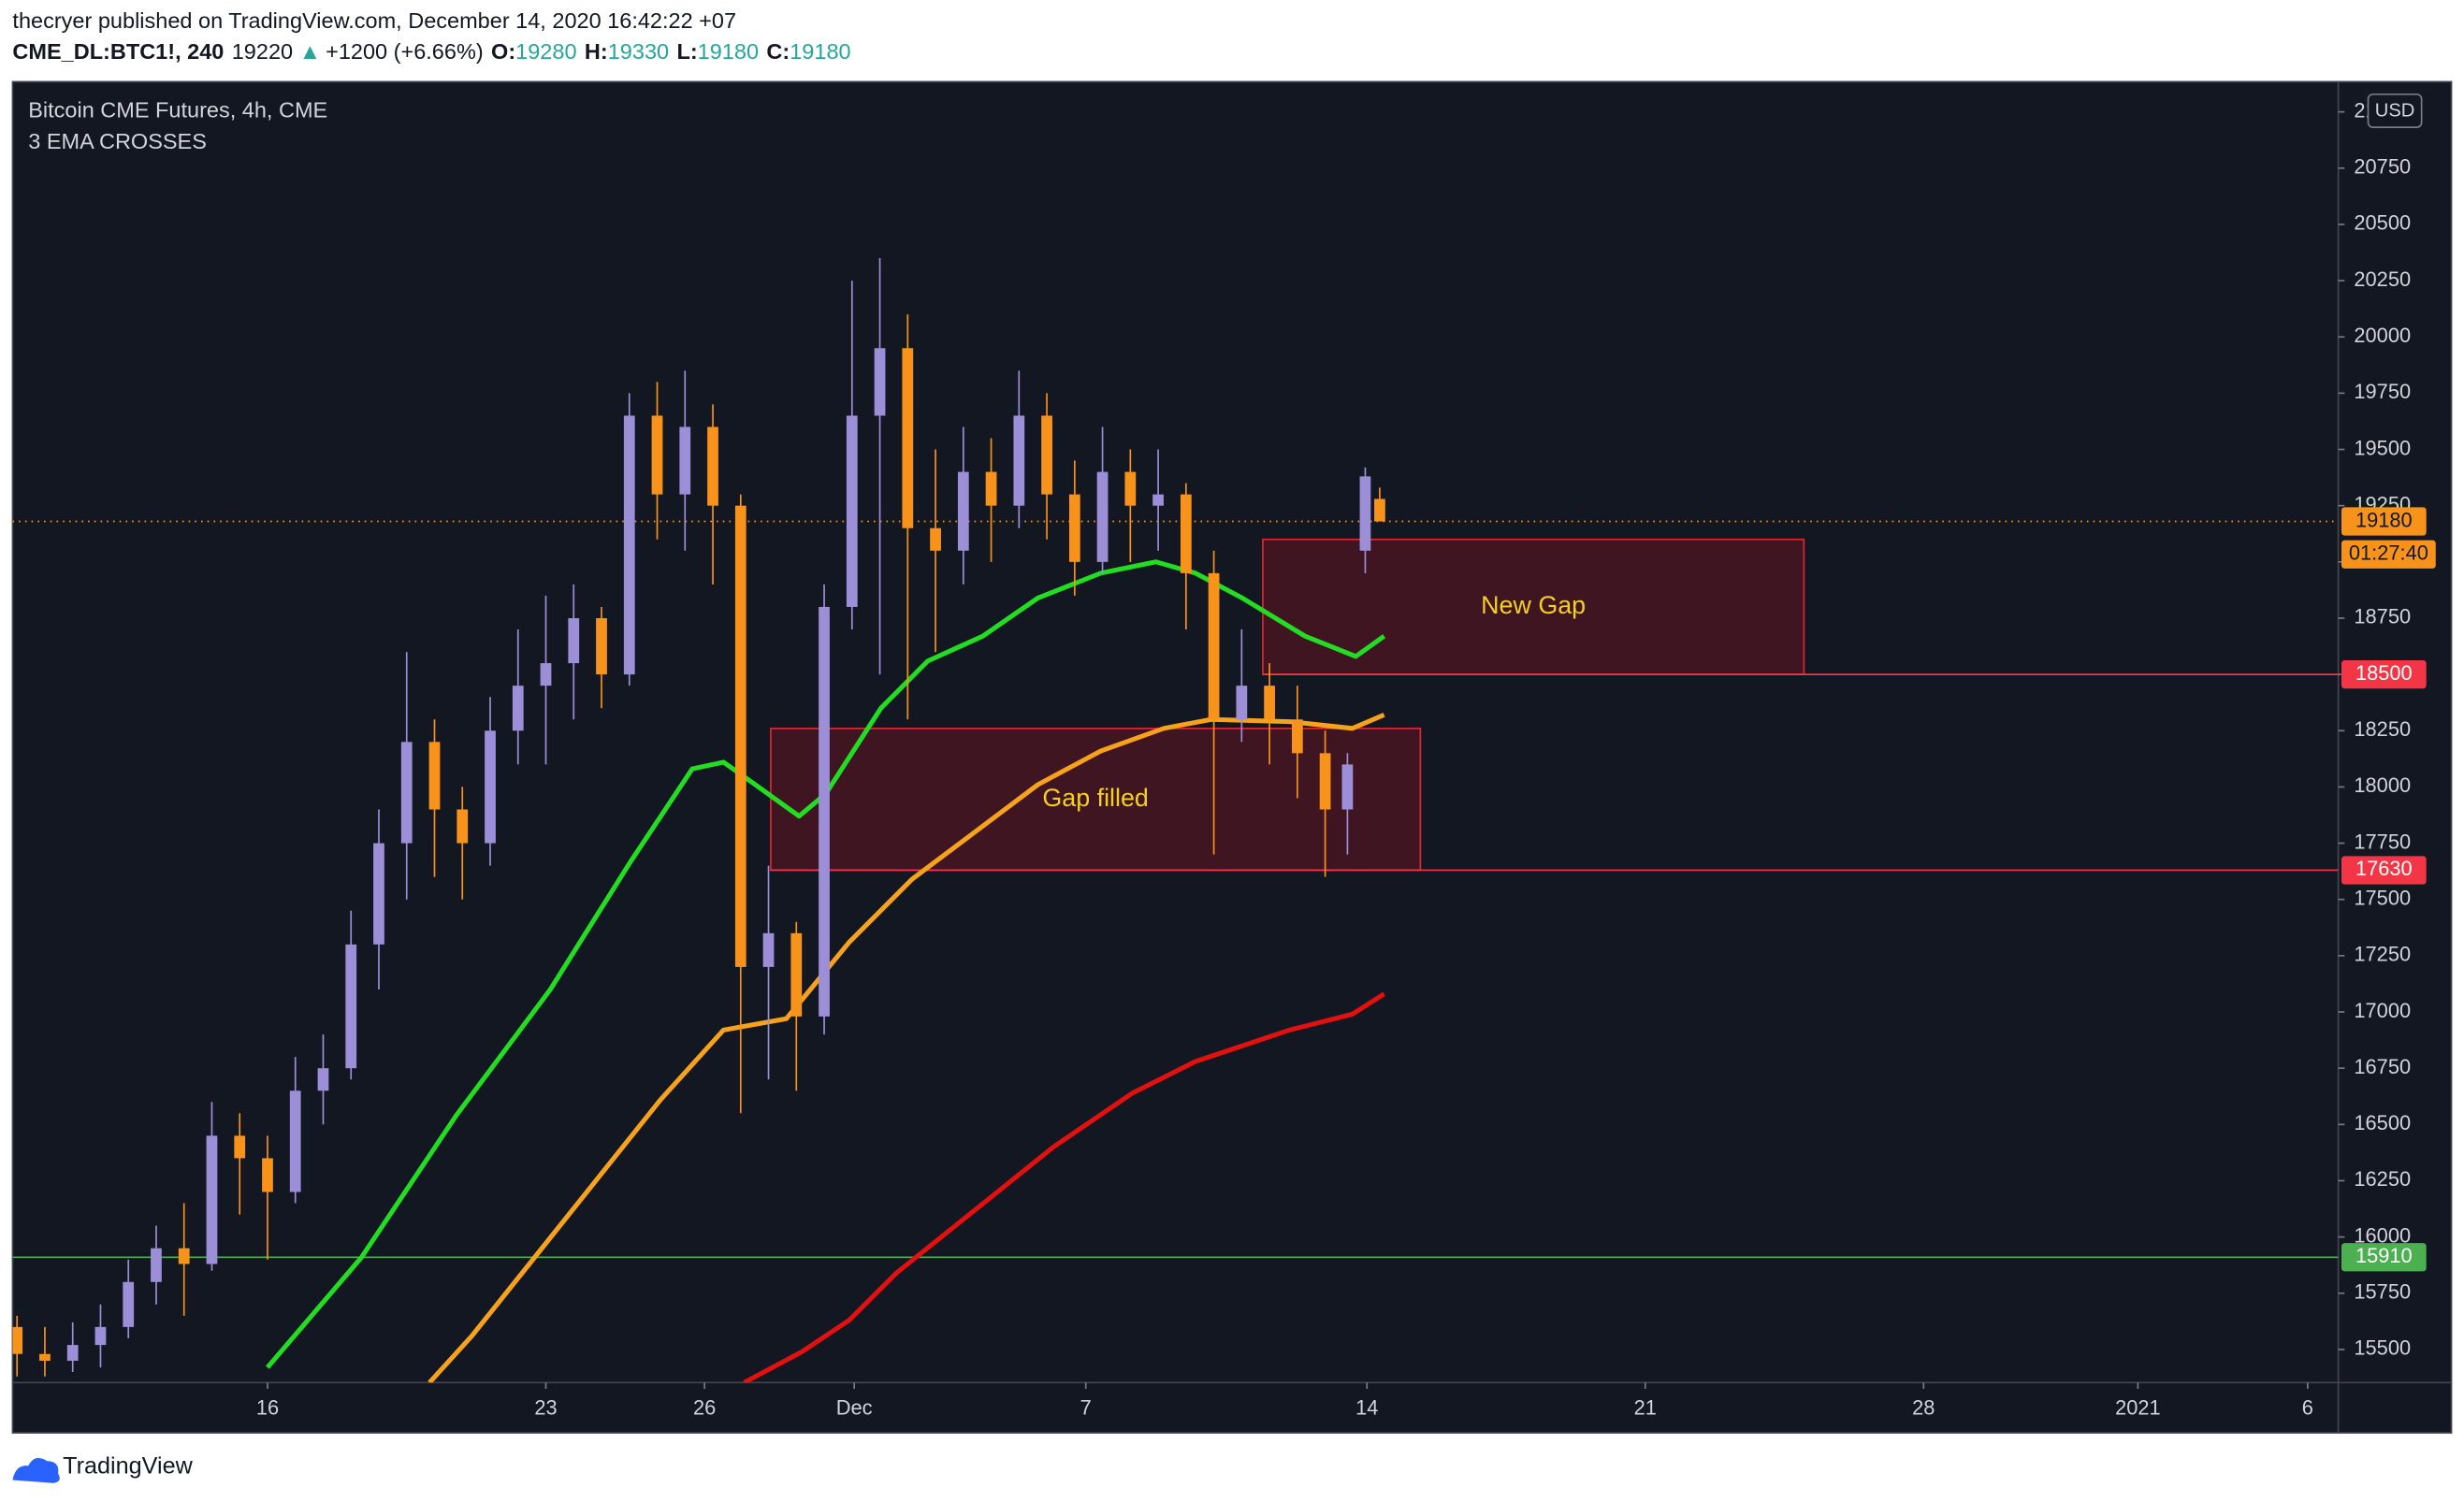 The width and height of the screenshot is (2464, 1502). What do you see at coordinates (2138, 1408) in the screenshot?
I see `x-tick-label: 2021` at bounding box center [2138, 1408].